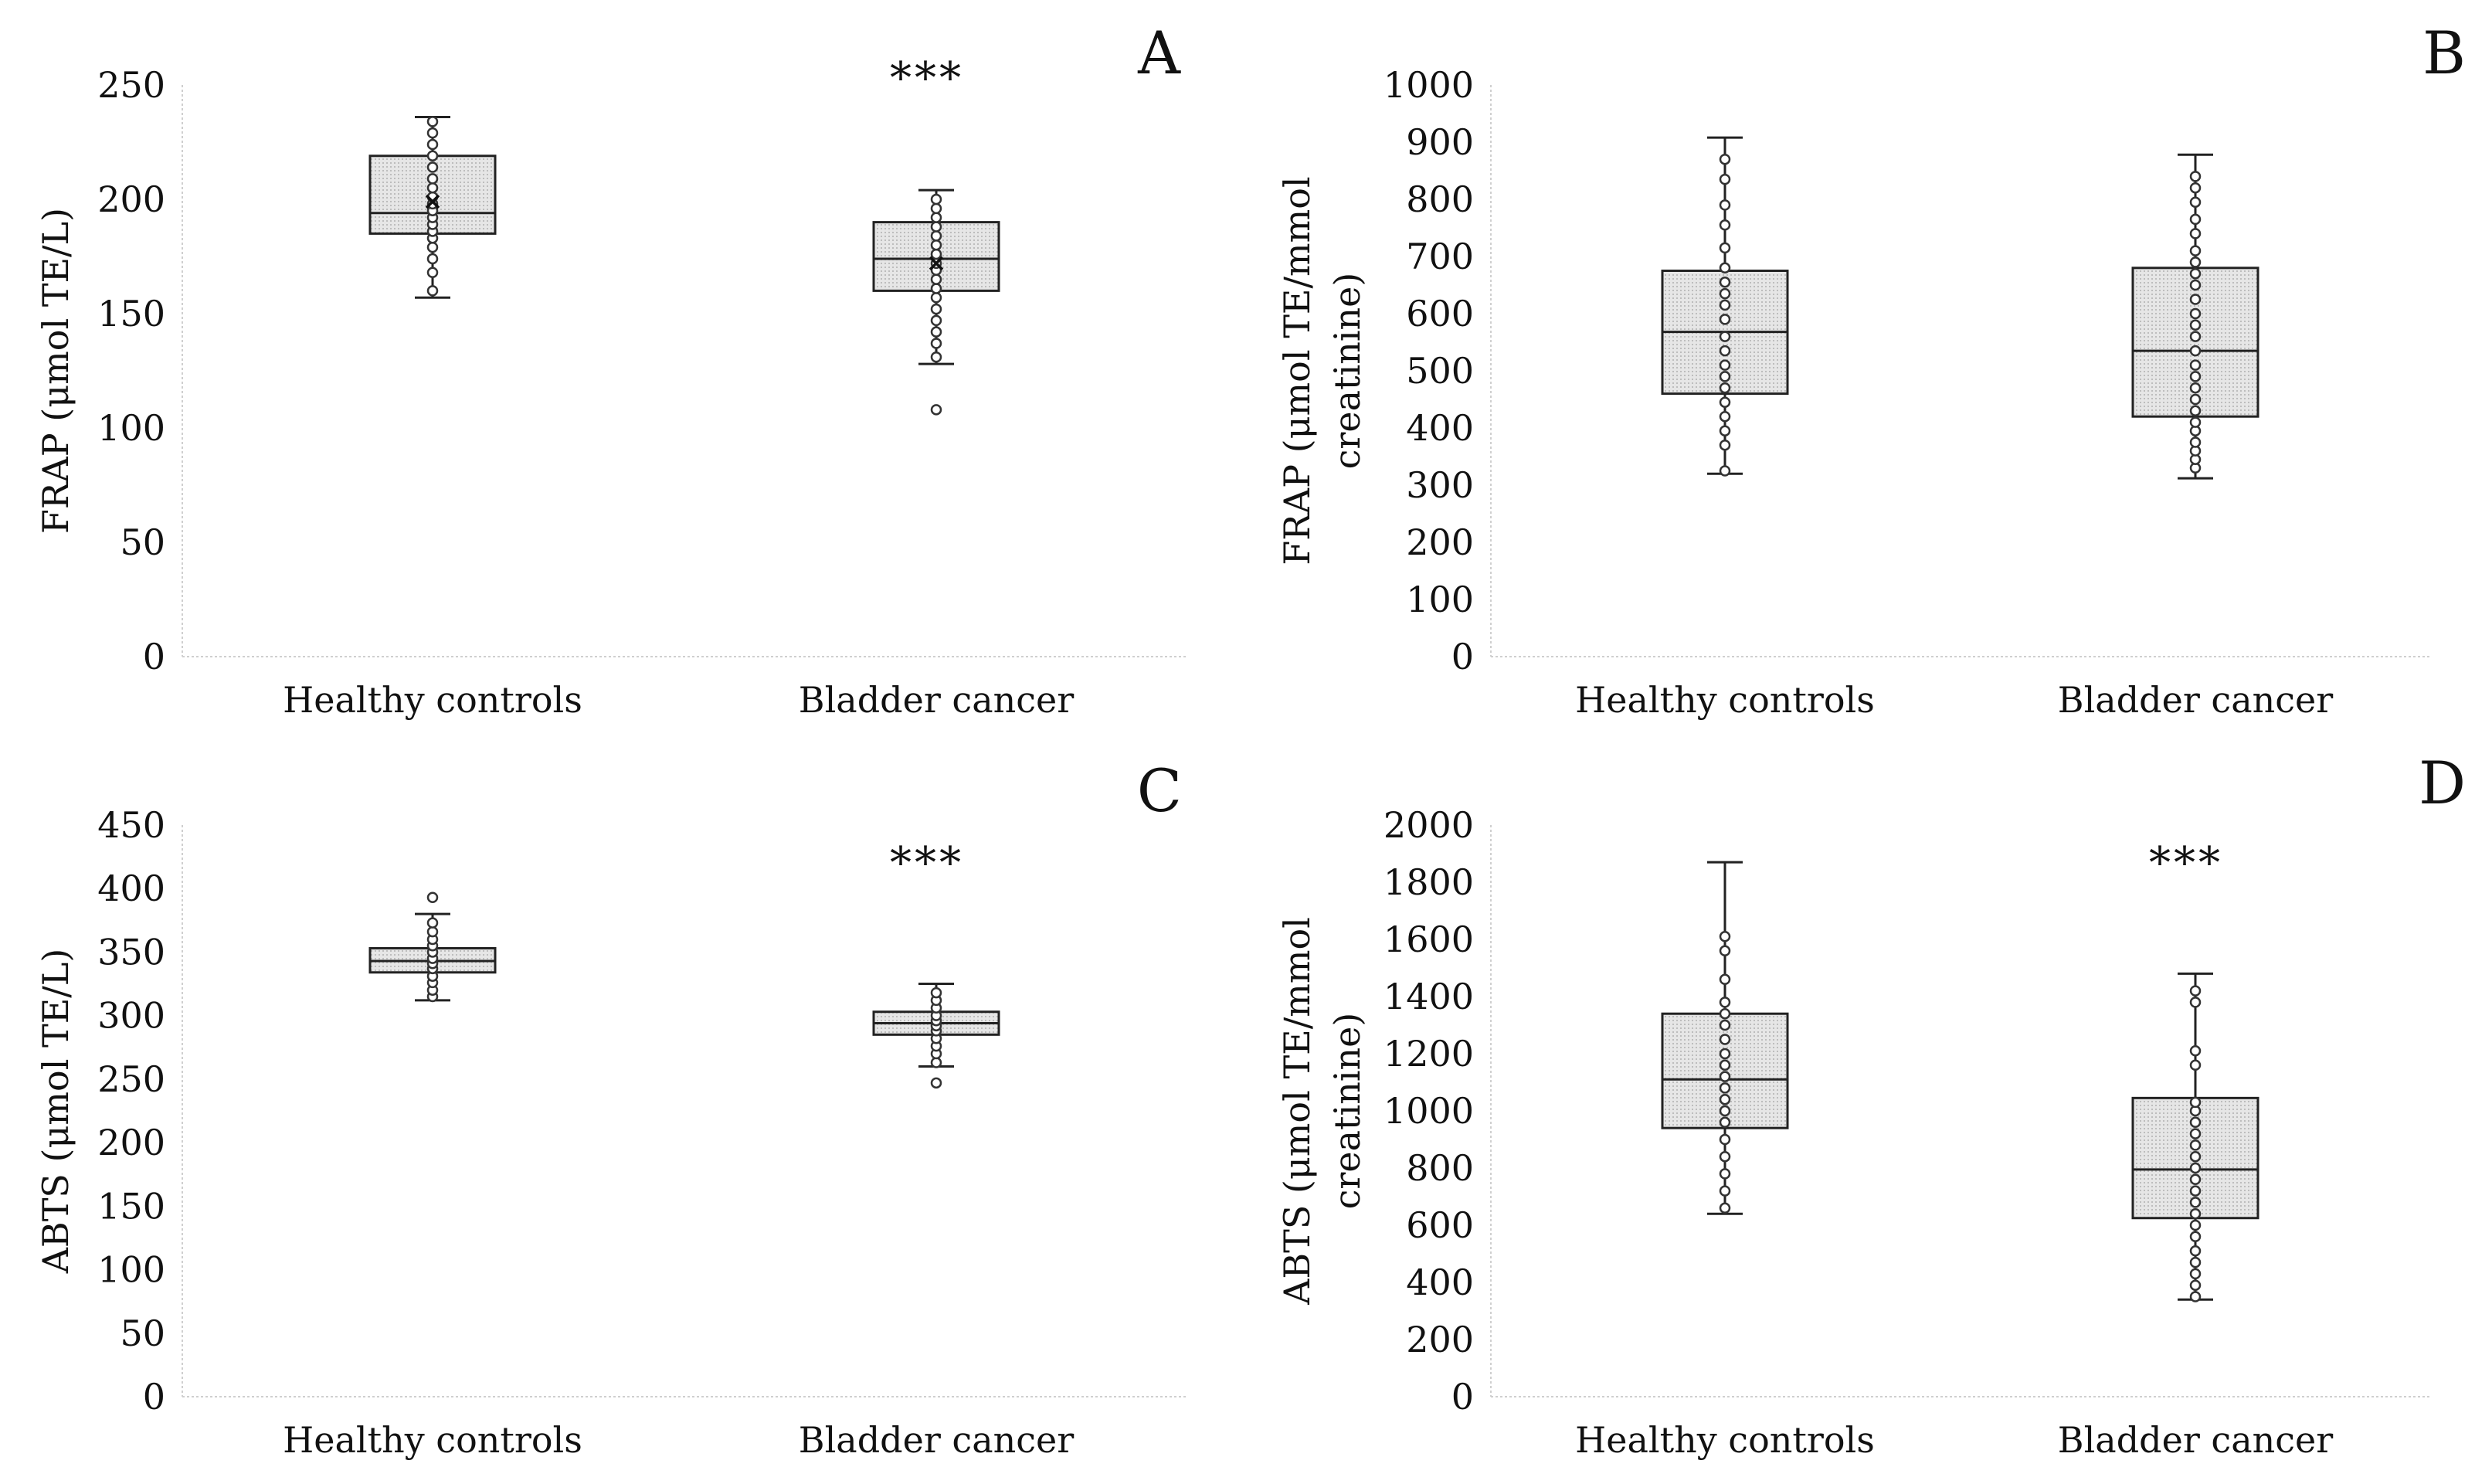 The height and width of the screenshot is (1484, 2492). Describe the element at coordinates (131, 825) in the screenshot. I see `y-tick-label: 450` at that location.